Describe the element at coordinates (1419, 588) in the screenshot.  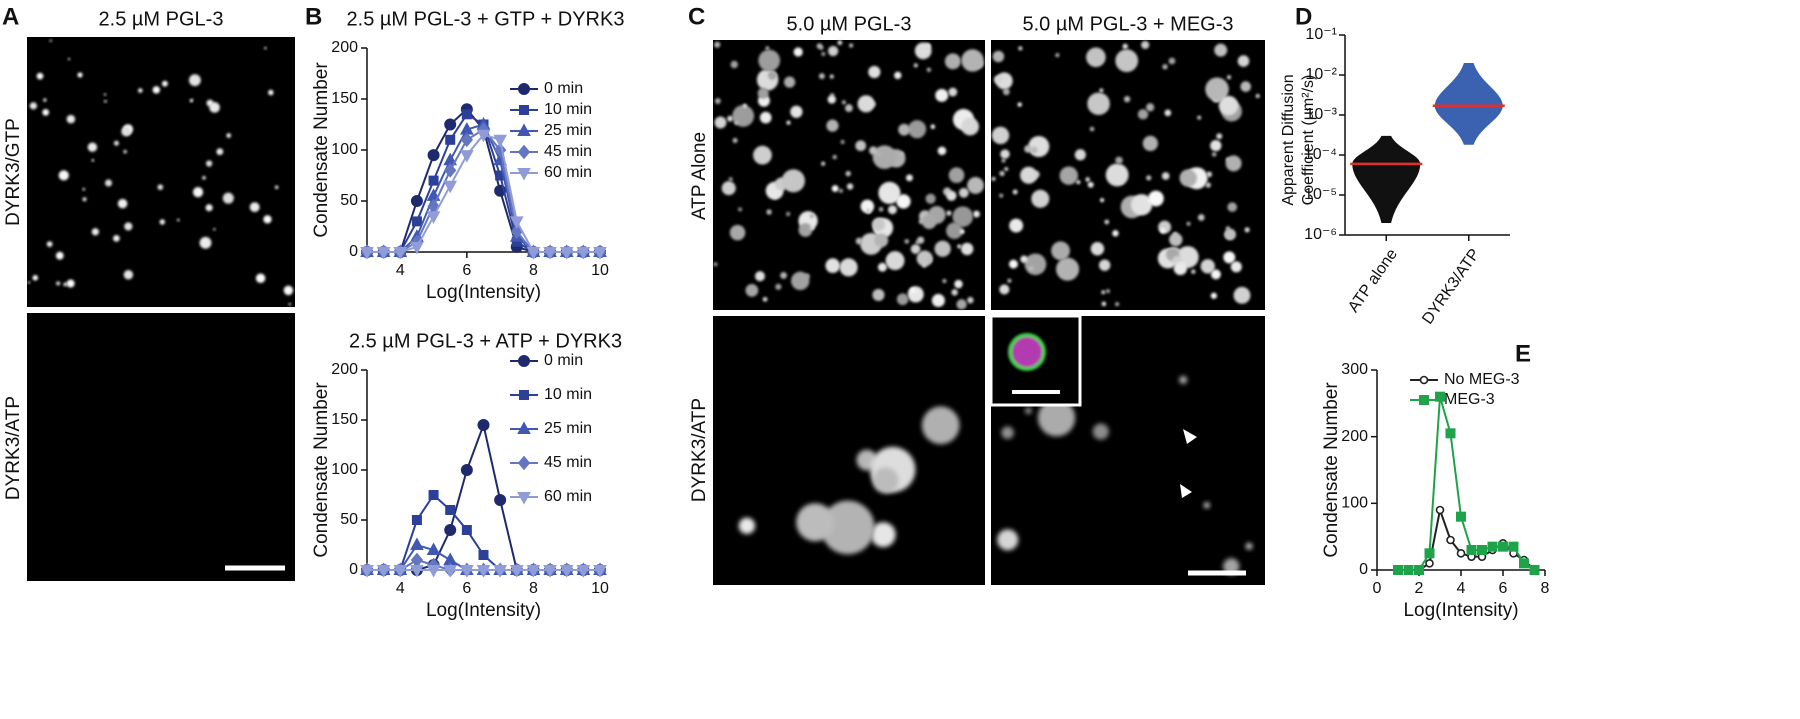
I see `x-tick-label: 2` at that location.